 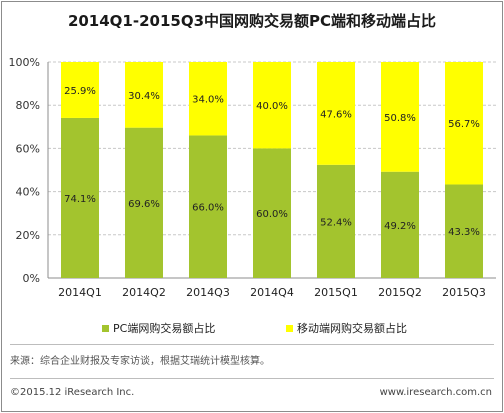 I want to click on x-tick-label: 2015Q3, so click(x=464, y=292).